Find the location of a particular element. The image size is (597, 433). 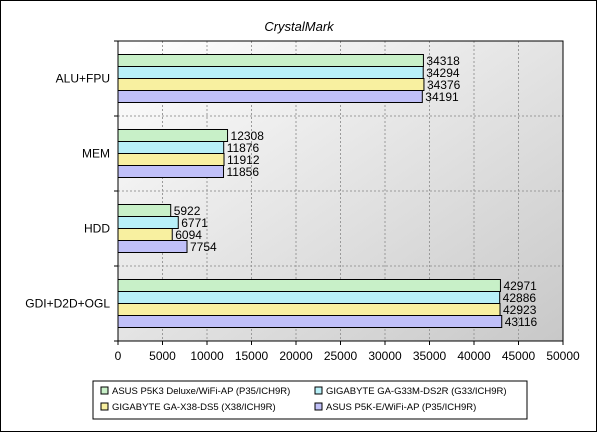

data-label: 5922 is located at coordinates (187, 211).